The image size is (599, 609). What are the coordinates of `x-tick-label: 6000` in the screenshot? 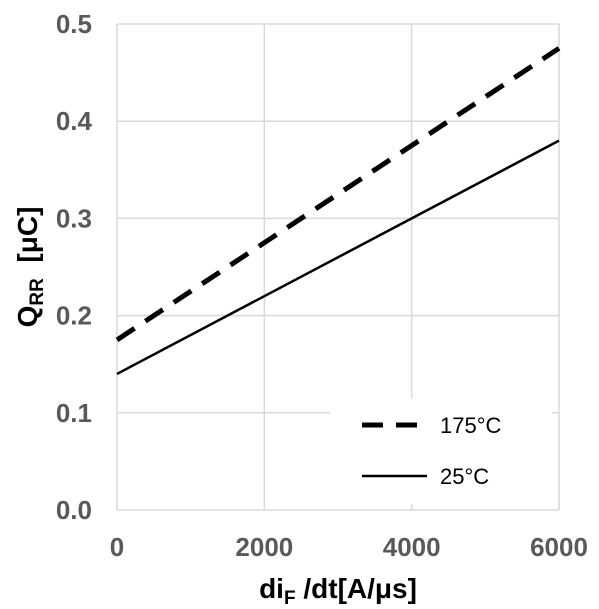 It's located at (559, 547).